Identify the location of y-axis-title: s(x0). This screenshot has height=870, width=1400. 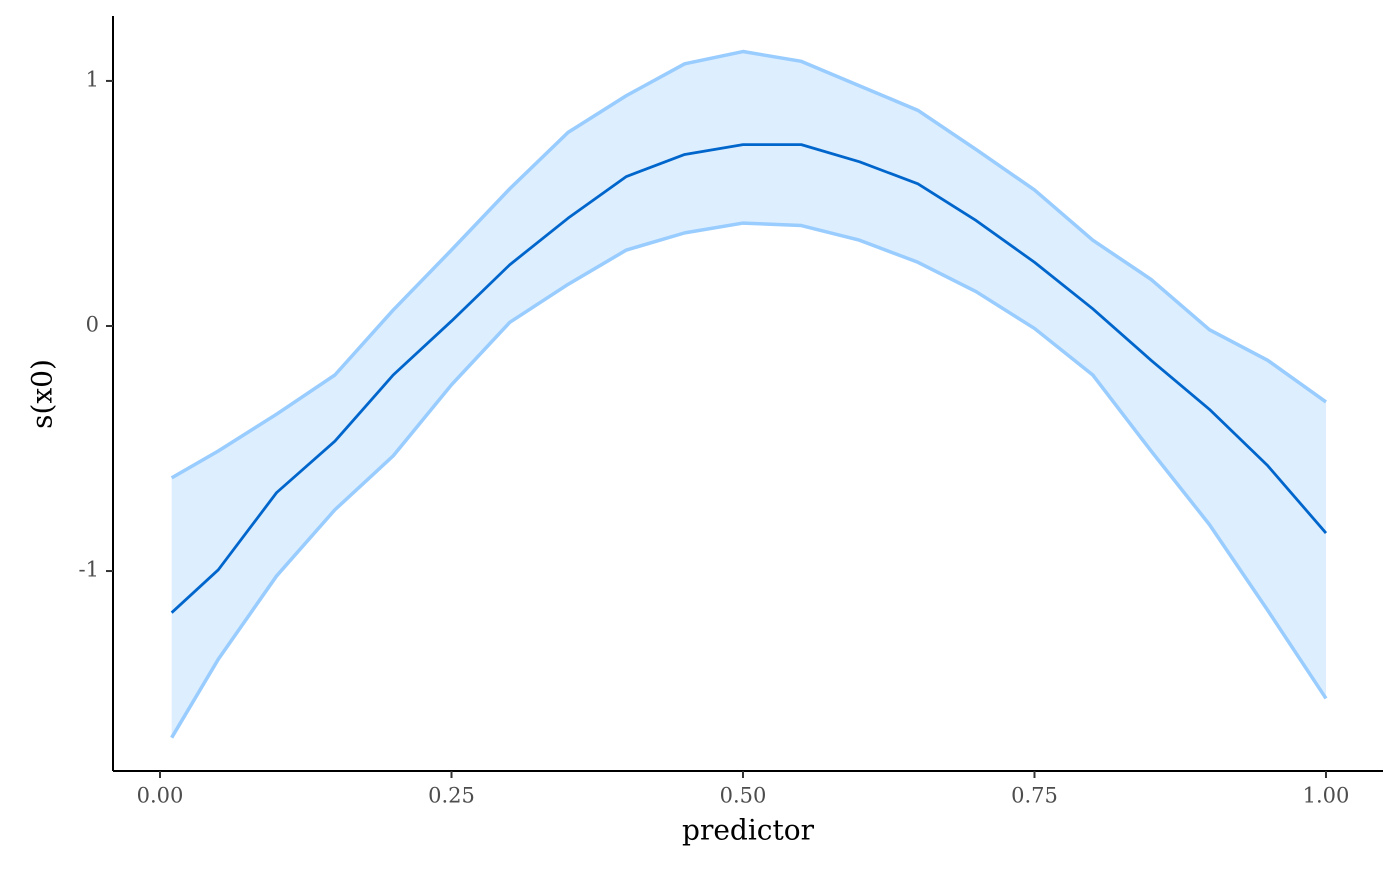
(42, 394).